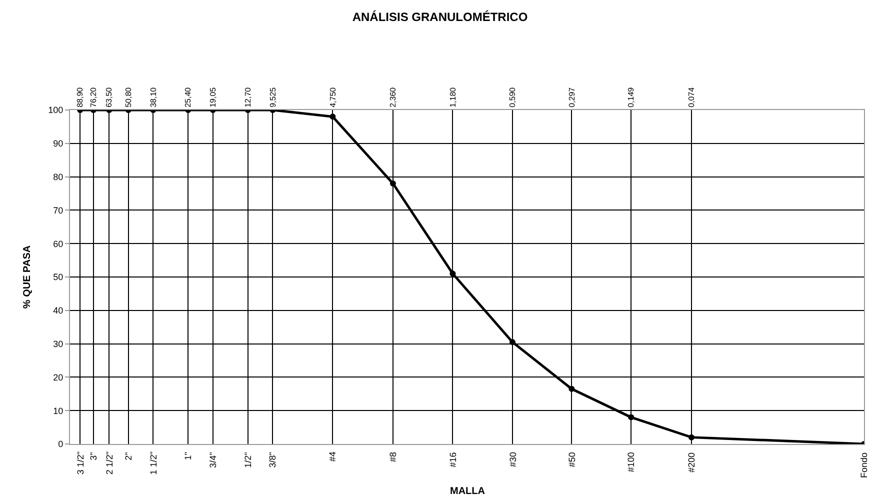 The image size is (880, 499). I want to click on text: 3/4", so click(213, 460).